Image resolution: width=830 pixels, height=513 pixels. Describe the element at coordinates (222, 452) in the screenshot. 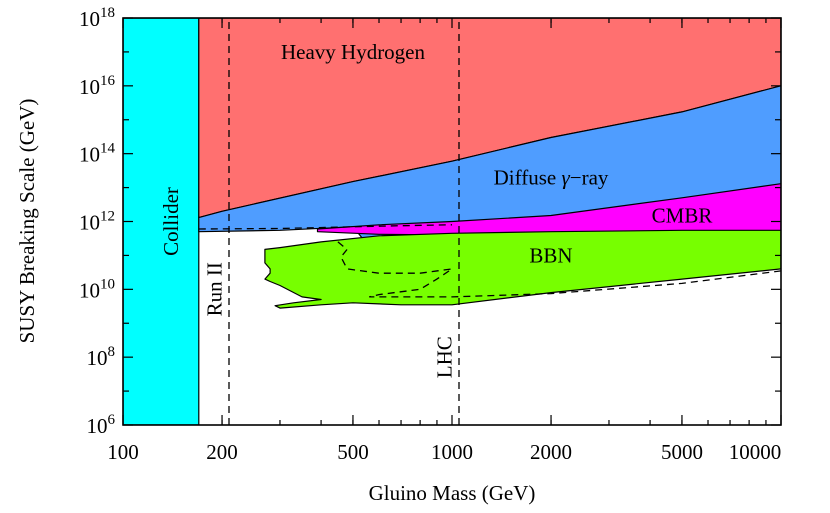

I see `x-tick-label: 200` at that location.